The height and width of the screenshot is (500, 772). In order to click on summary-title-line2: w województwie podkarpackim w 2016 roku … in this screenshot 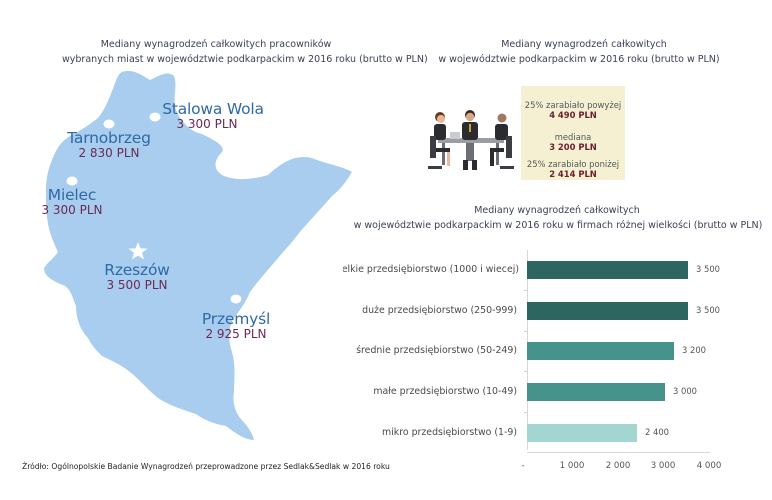, I will do `click(579, 59)`.